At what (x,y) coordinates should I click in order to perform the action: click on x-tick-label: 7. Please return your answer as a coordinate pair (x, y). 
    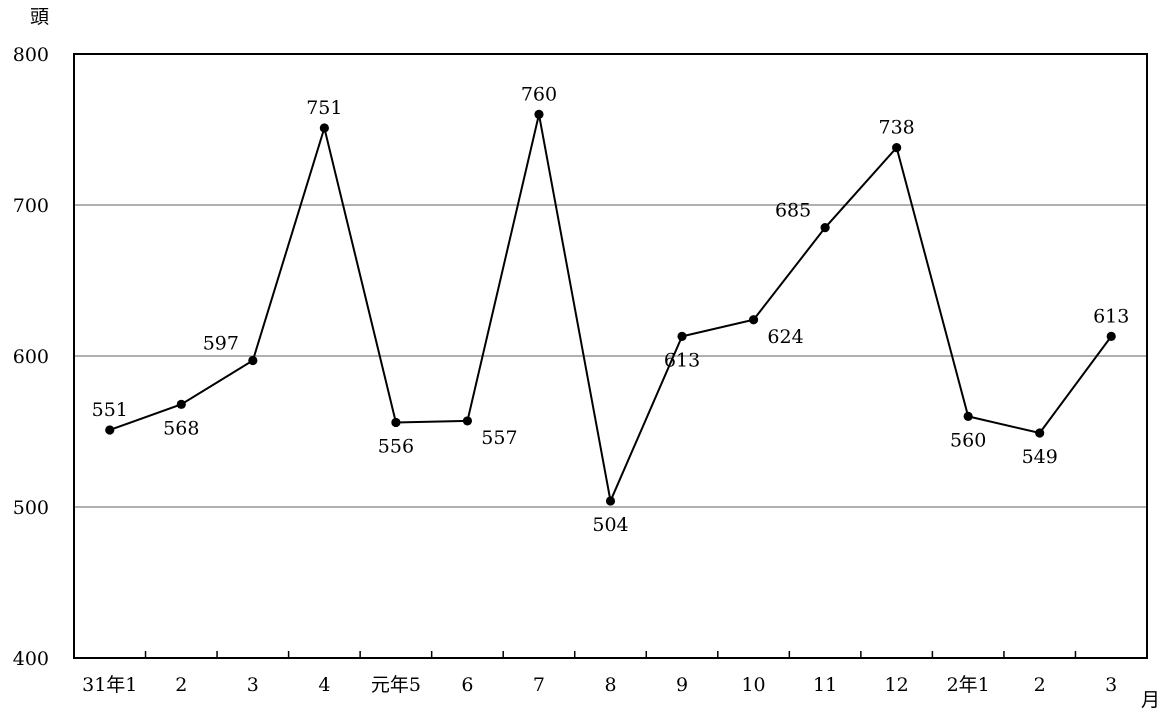
    Looking at the image, I should click on (539, 685).